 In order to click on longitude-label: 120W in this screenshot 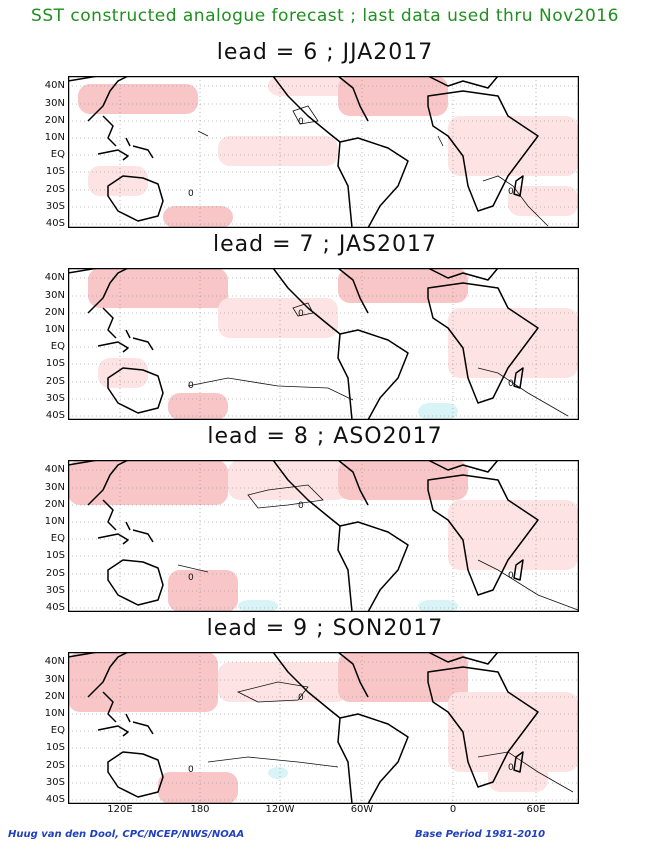, I will do `click(280, 809)`.